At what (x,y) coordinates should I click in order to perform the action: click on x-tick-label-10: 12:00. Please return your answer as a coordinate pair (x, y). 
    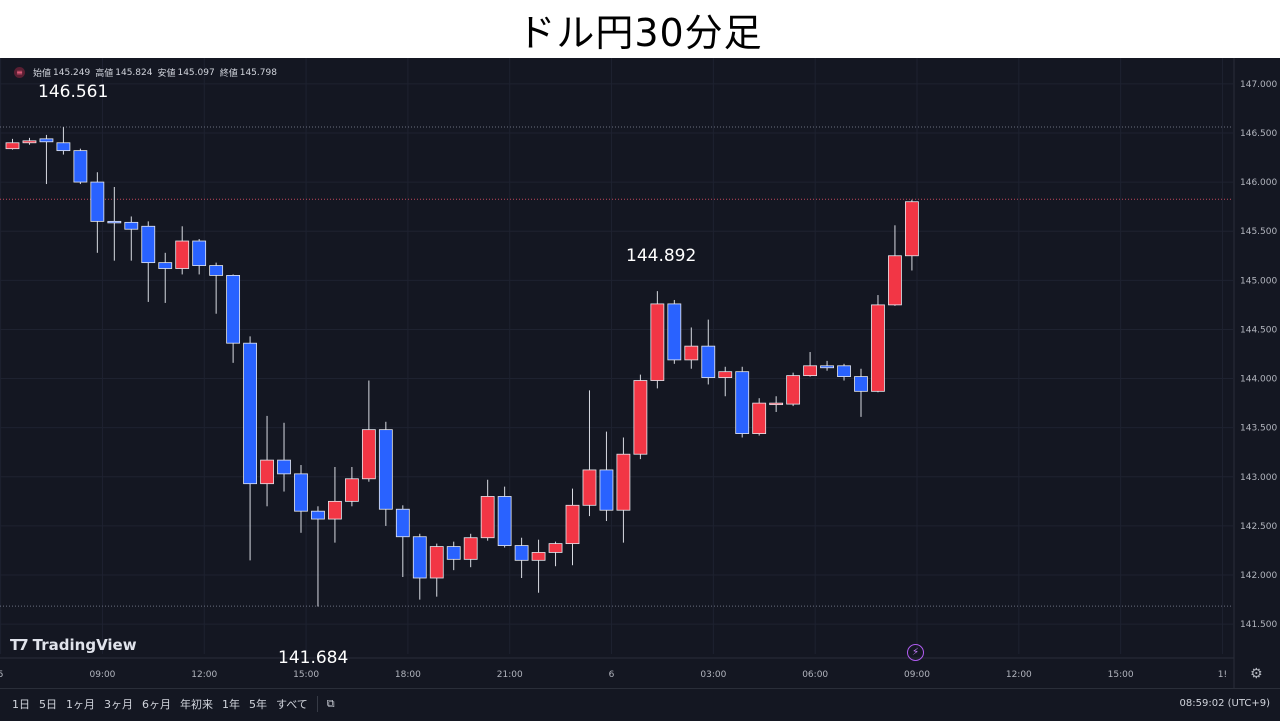
    Looking at the image, I should click on (1019, 675).